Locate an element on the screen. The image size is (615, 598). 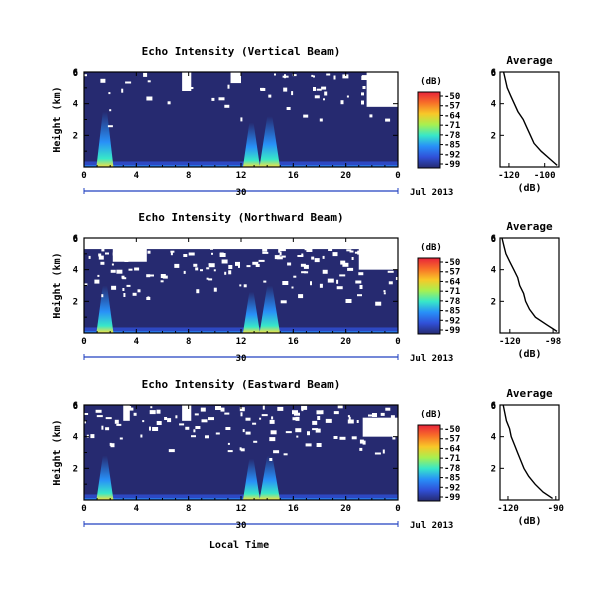
colorbar-tick-label: -92 is located at coordinates (452, 321).